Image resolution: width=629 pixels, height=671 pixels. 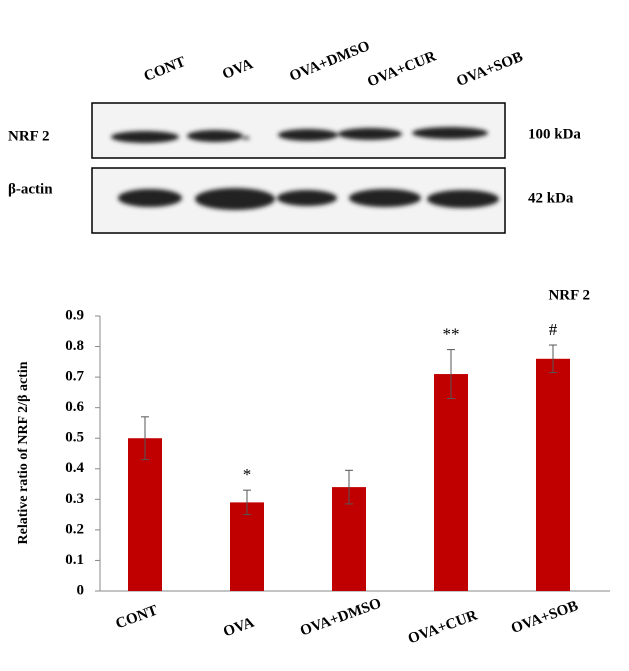 What do you see at coordinates (81, 590) in the screenshot?
I see `y-tick-label: 0` at bounding box center [81, 590].